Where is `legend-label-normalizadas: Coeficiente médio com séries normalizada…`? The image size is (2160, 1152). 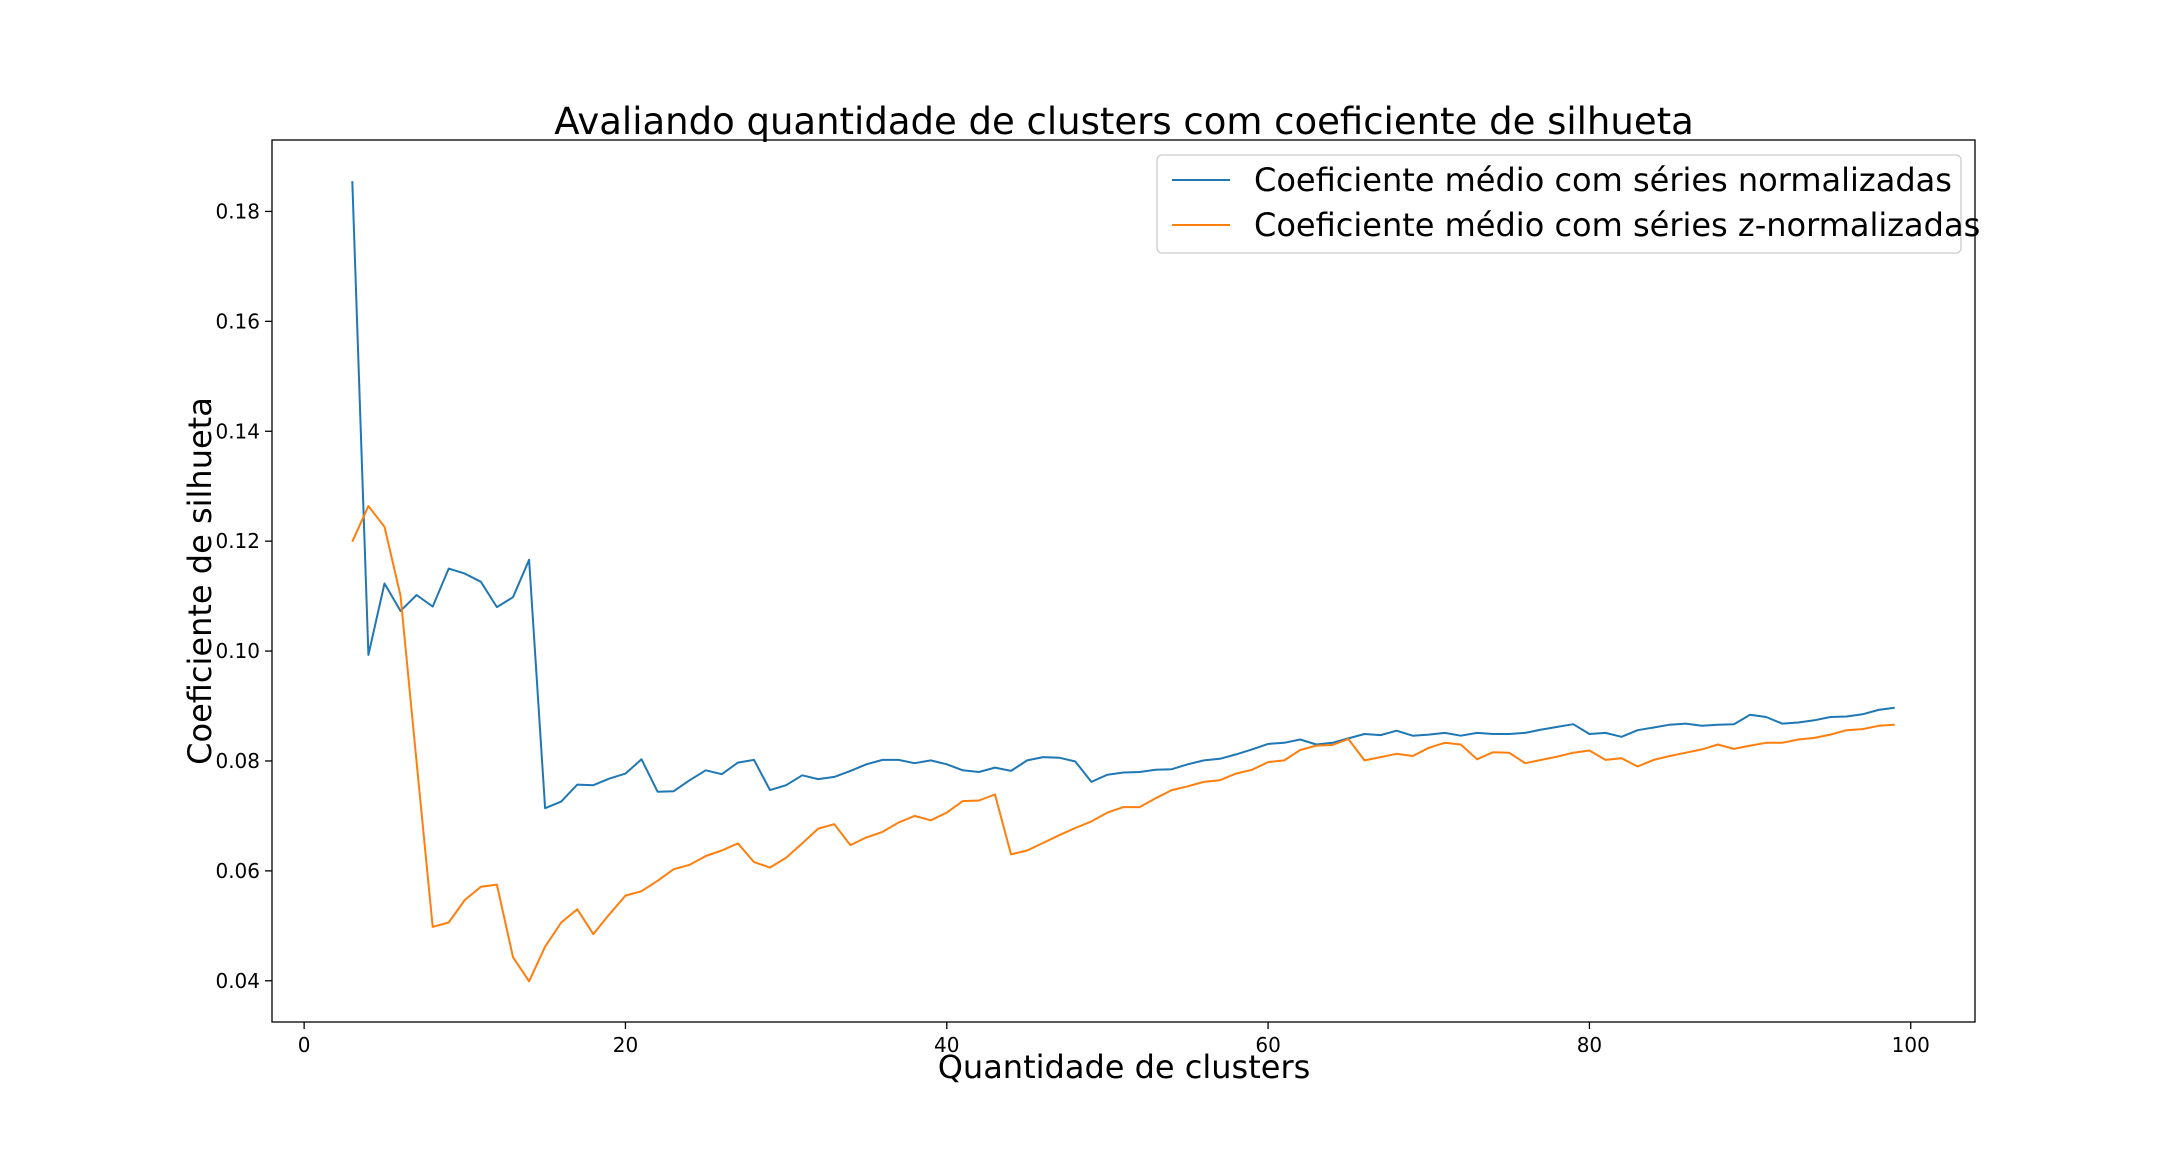
legend-label-normalizadas: Coeficiente médio com séries normalizada… is located at coordinates (1603, 180).